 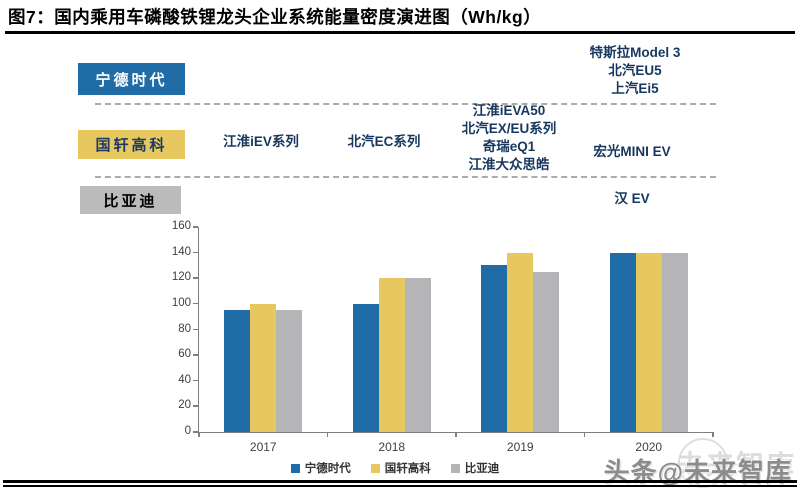 What do you see at coordinates (407, 469) in the screenshot?
I see `legend-label: 国轩高科` at bounding box center [407, 469].